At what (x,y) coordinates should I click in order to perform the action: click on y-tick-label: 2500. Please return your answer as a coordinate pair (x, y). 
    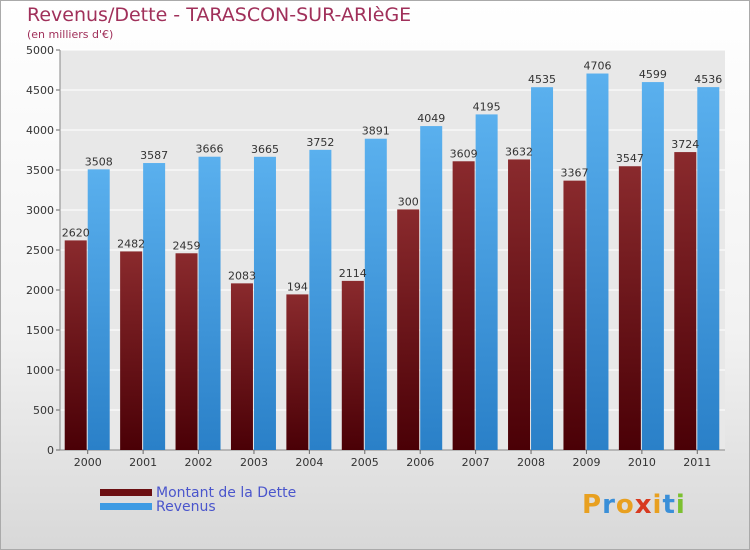
    Looking at the image, I should click on (40, 250).